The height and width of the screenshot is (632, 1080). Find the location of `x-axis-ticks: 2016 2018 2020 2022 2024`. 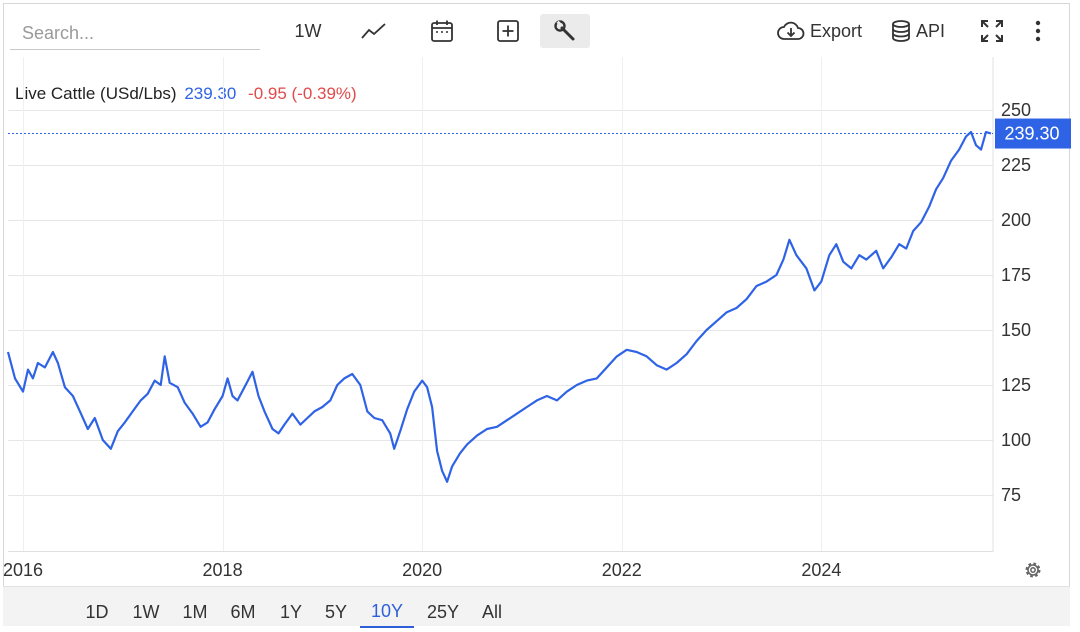

x-axis-ticks: 2016 2018 2020 2022 2024 is located at coordinates (422, 570).